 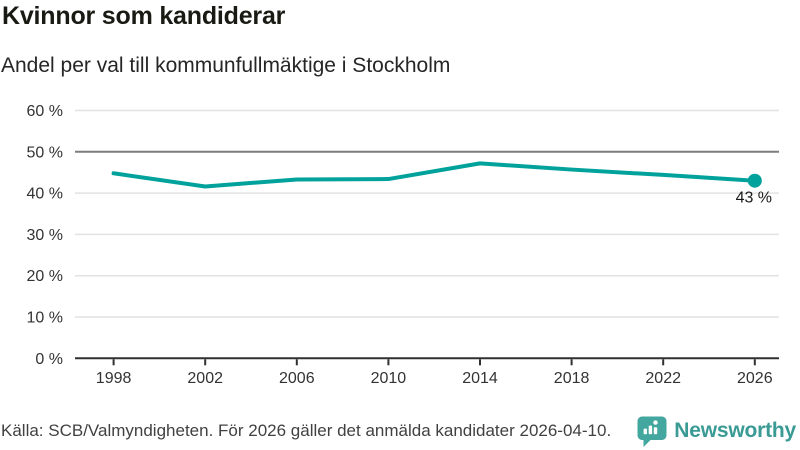 I want to click on x-axis-label: 2022, so click(x=663, y=378).